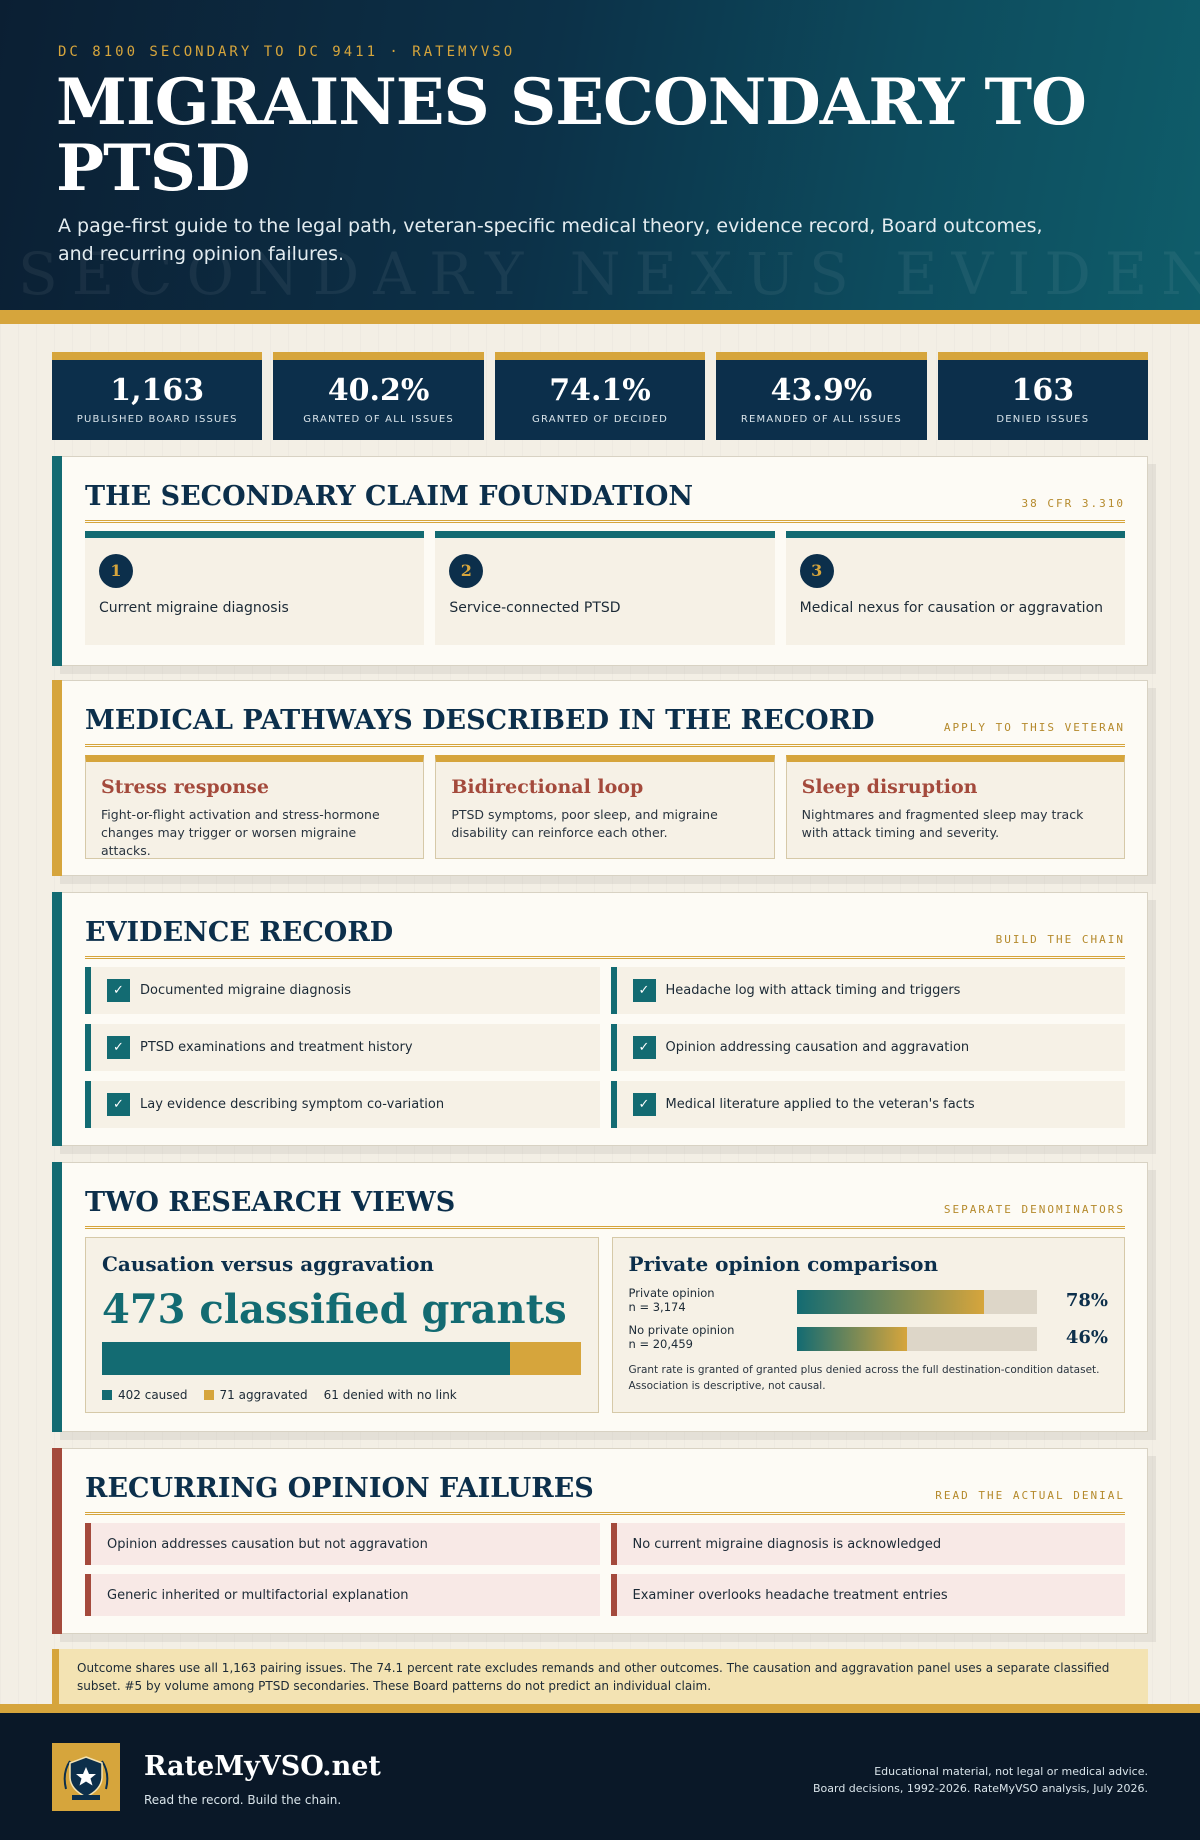 This screenshot has width=1200, height=1840. I want to click on stat-card-denied: 163 DENIED ISSUES, so click(1043, 396).